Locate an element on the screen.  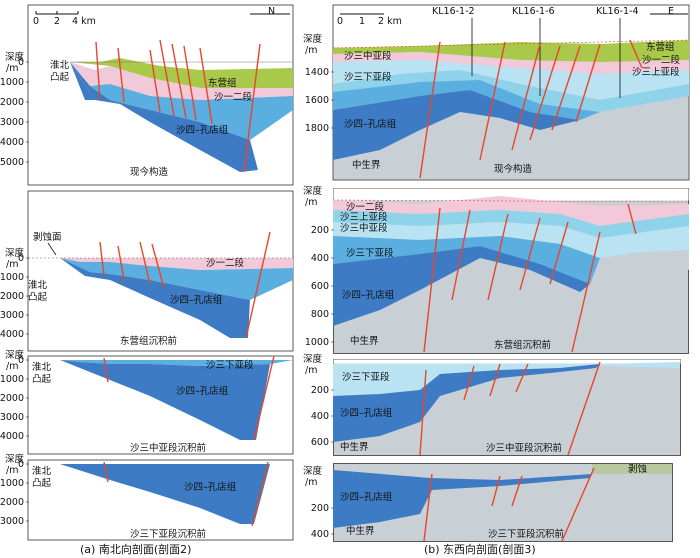
section-title: 沙三中亚段沉积前 is located at coordinates (168, 448).